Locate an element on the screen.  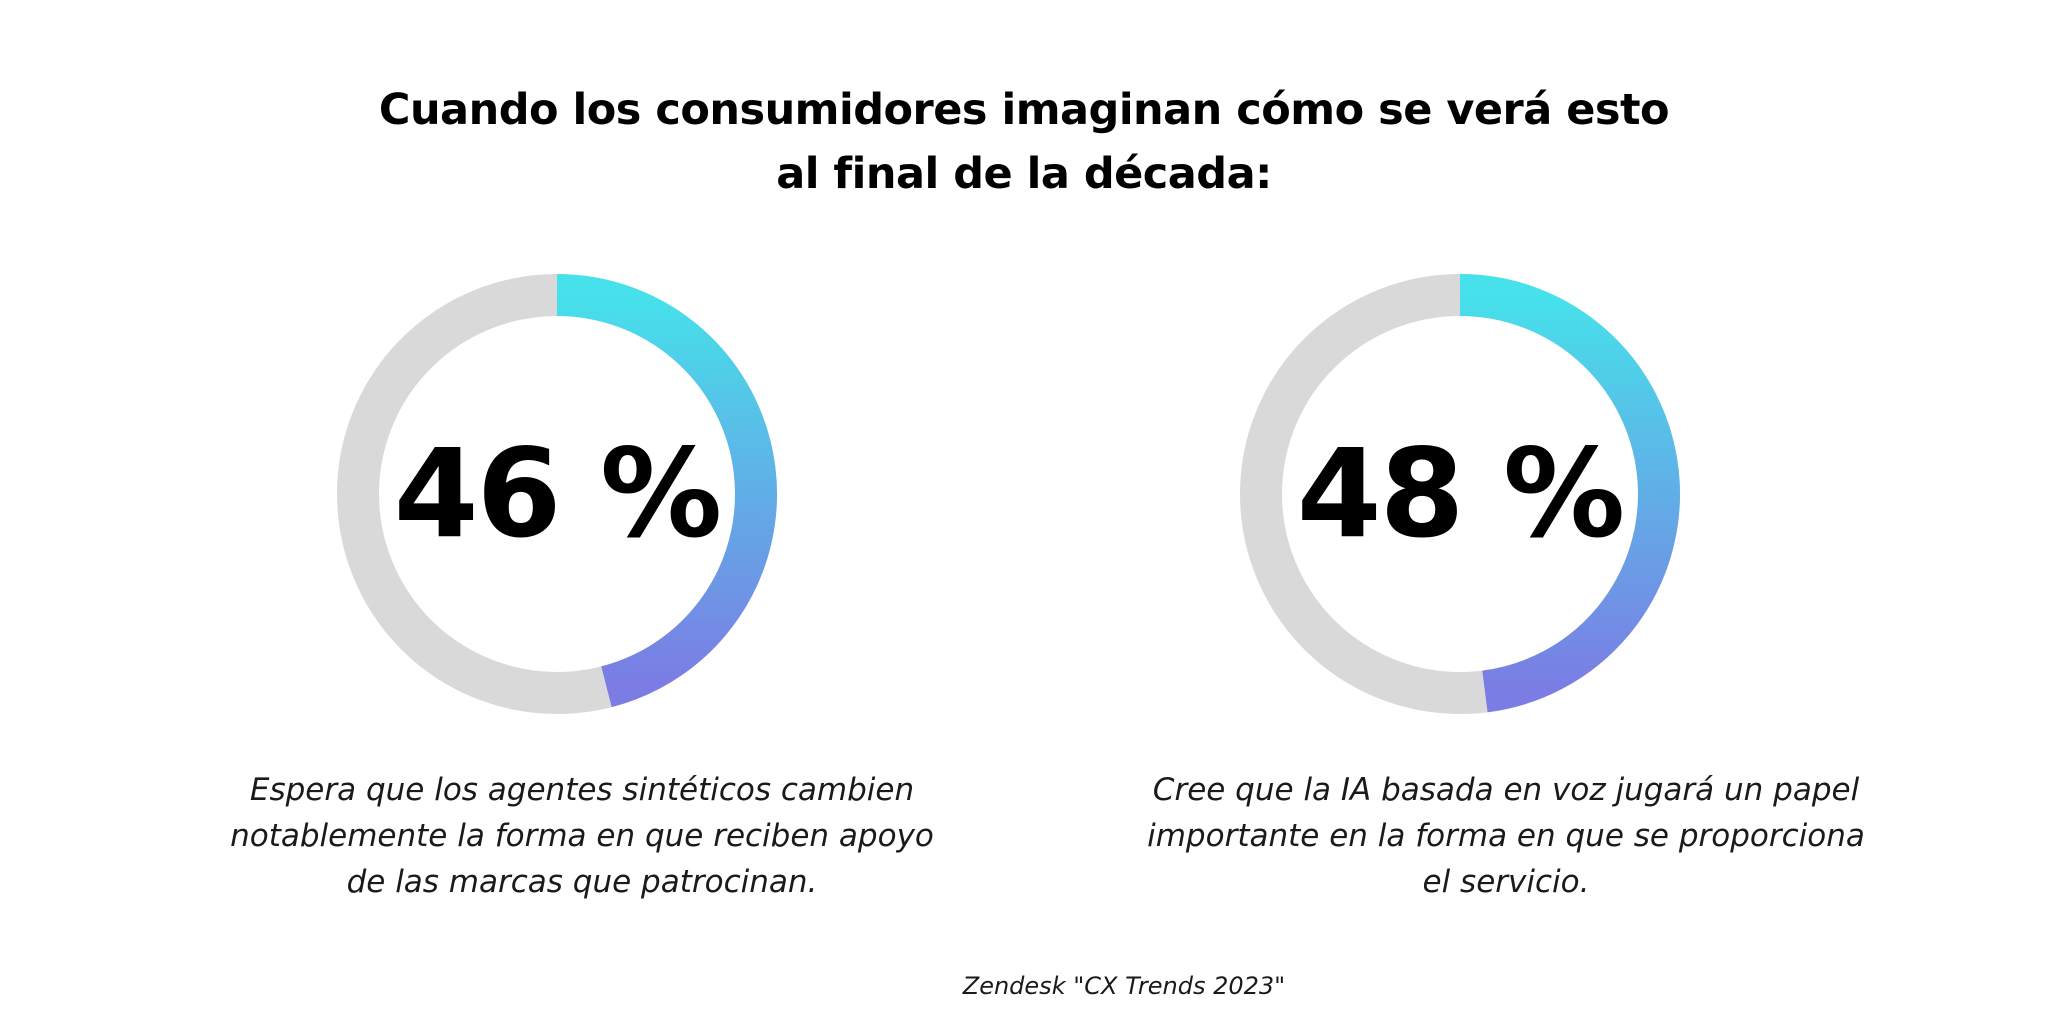
donut-chart-1: 46 % is located at coordinates (557, 494).